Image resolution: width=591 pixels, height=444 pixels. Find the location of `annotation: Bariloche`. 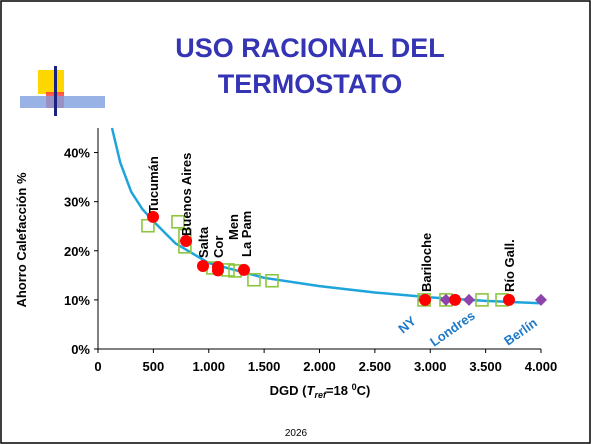

annotation: Bariloche is located at coordinates (426, 262).